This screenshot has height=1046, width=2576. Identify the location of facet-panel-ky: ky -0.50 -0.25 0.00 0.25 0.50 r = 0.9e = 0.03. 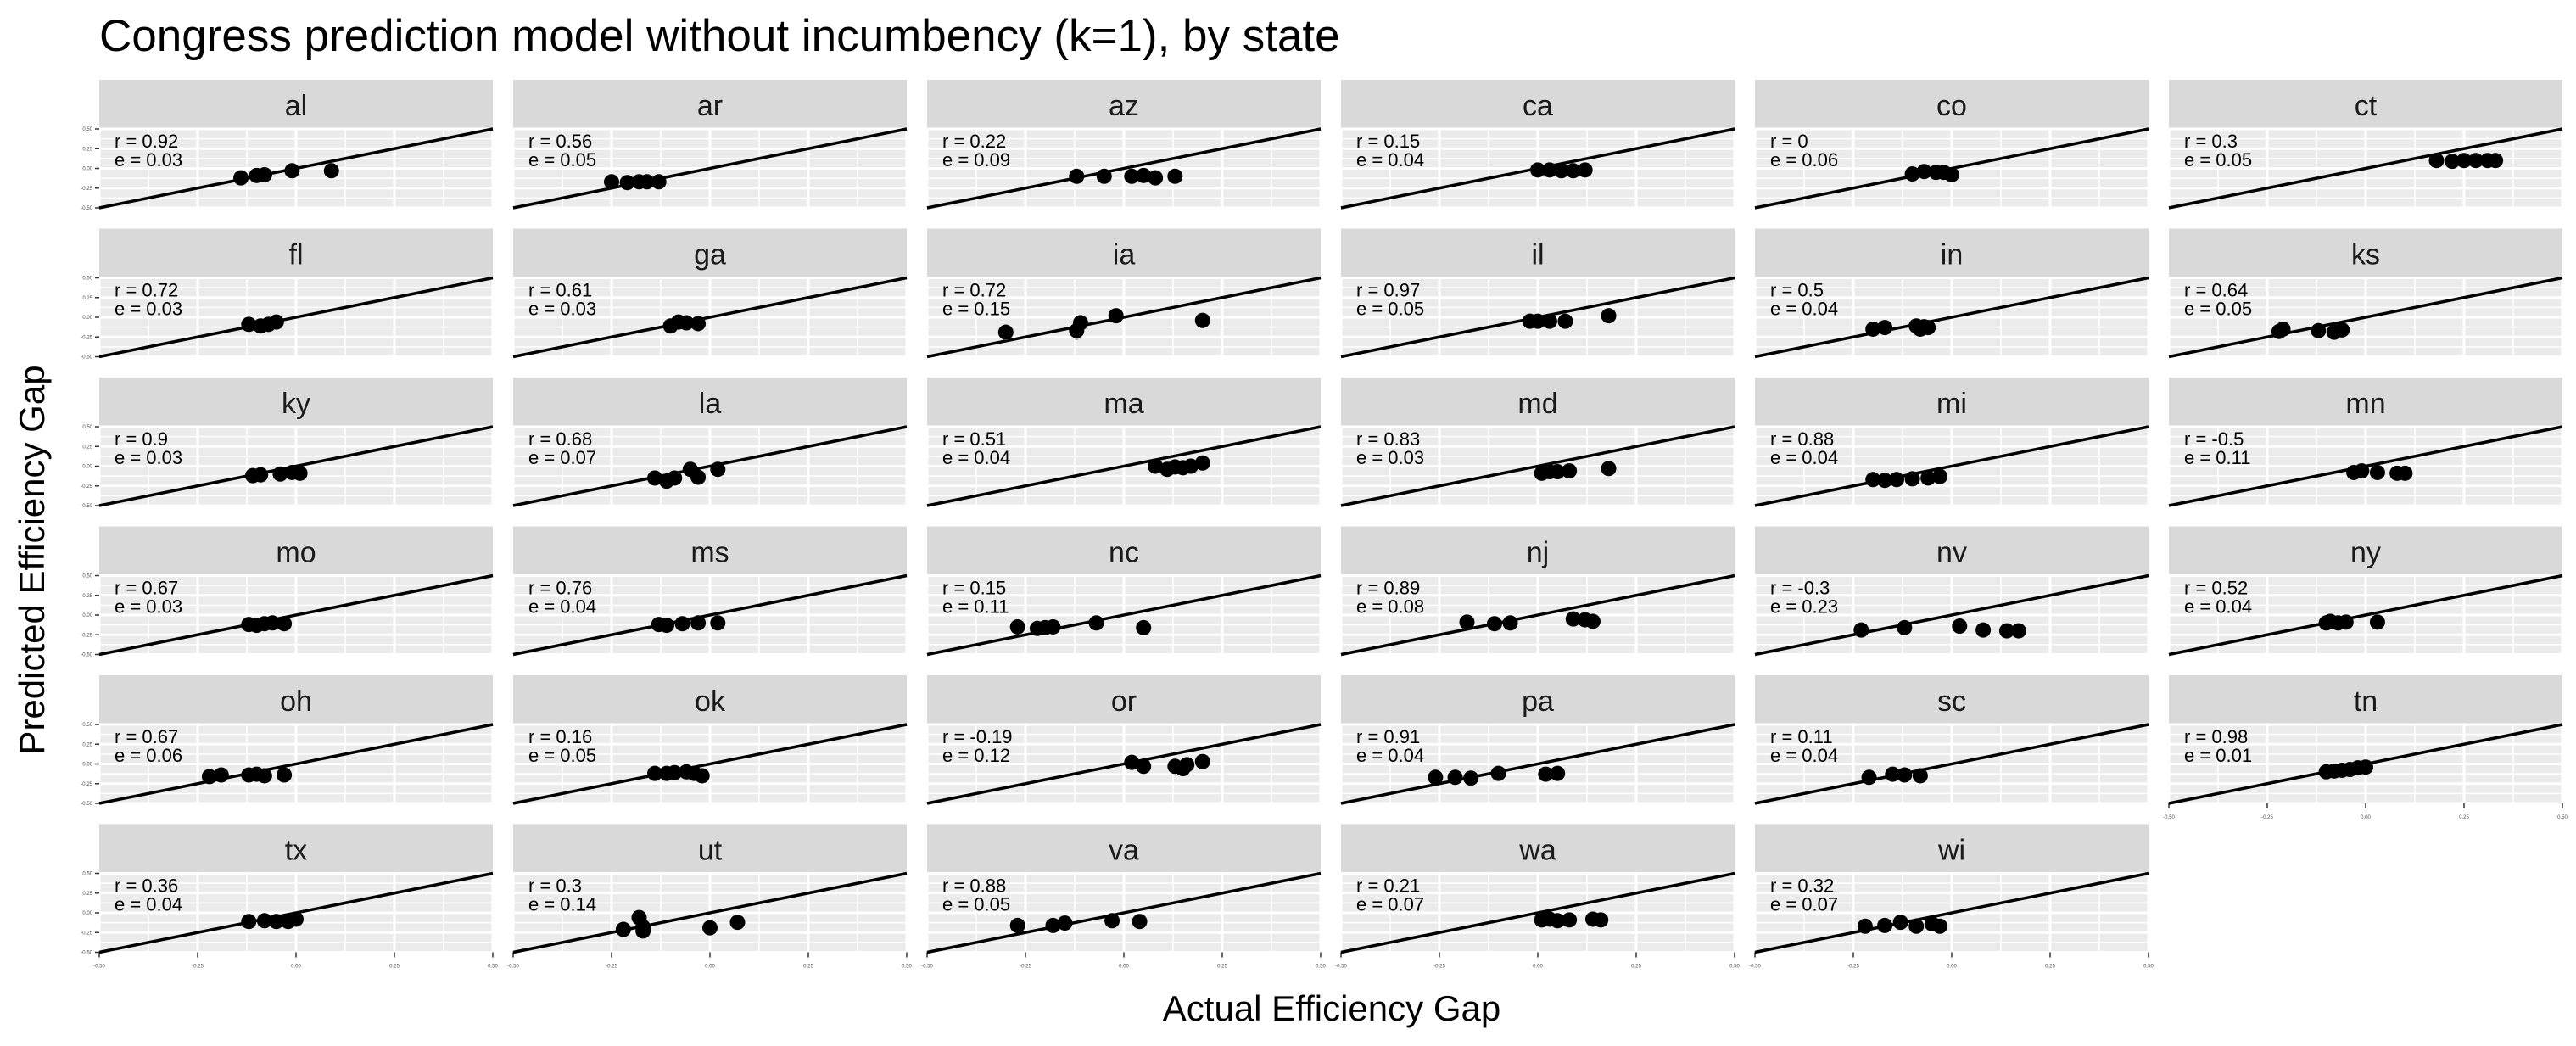
(288, 444).